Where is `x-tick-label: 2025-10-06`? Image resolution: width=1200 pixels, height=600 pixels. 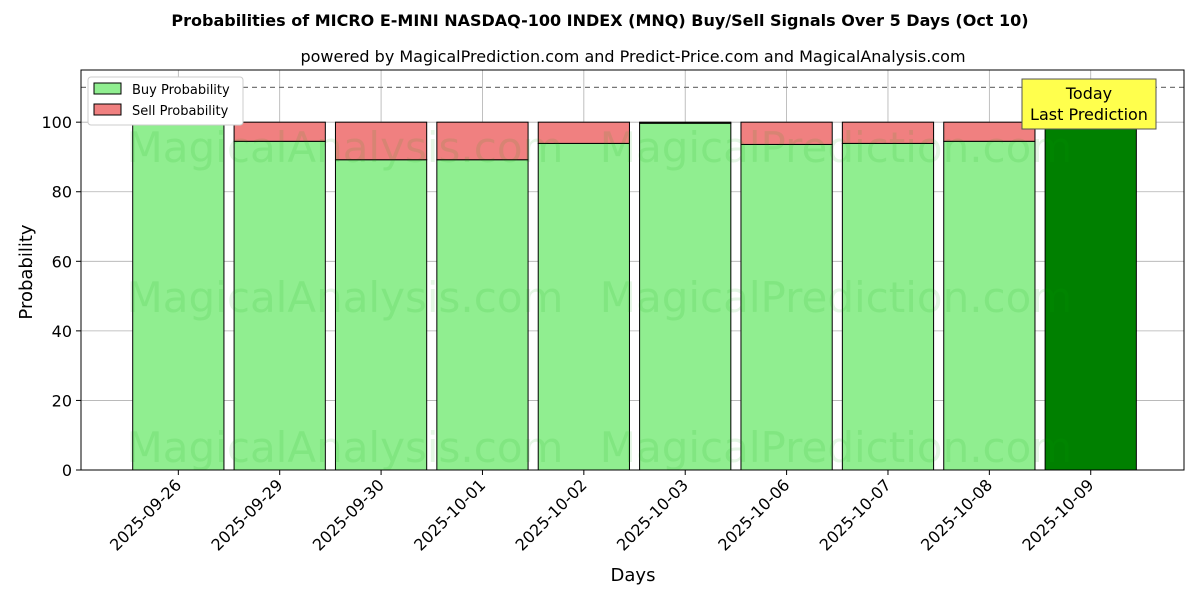 x-tick-label: 2025-10-06 is located at coordinates (753, 514).